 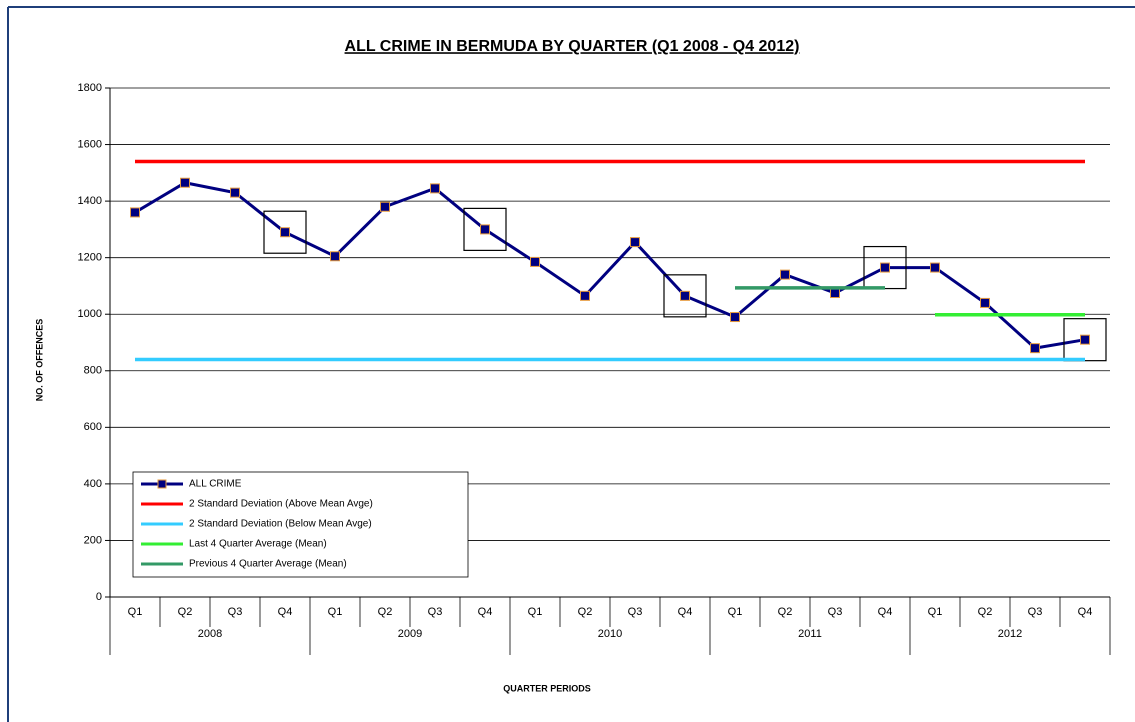 I want to click on y-tick-label: 1200, so click(x=90, y=258).